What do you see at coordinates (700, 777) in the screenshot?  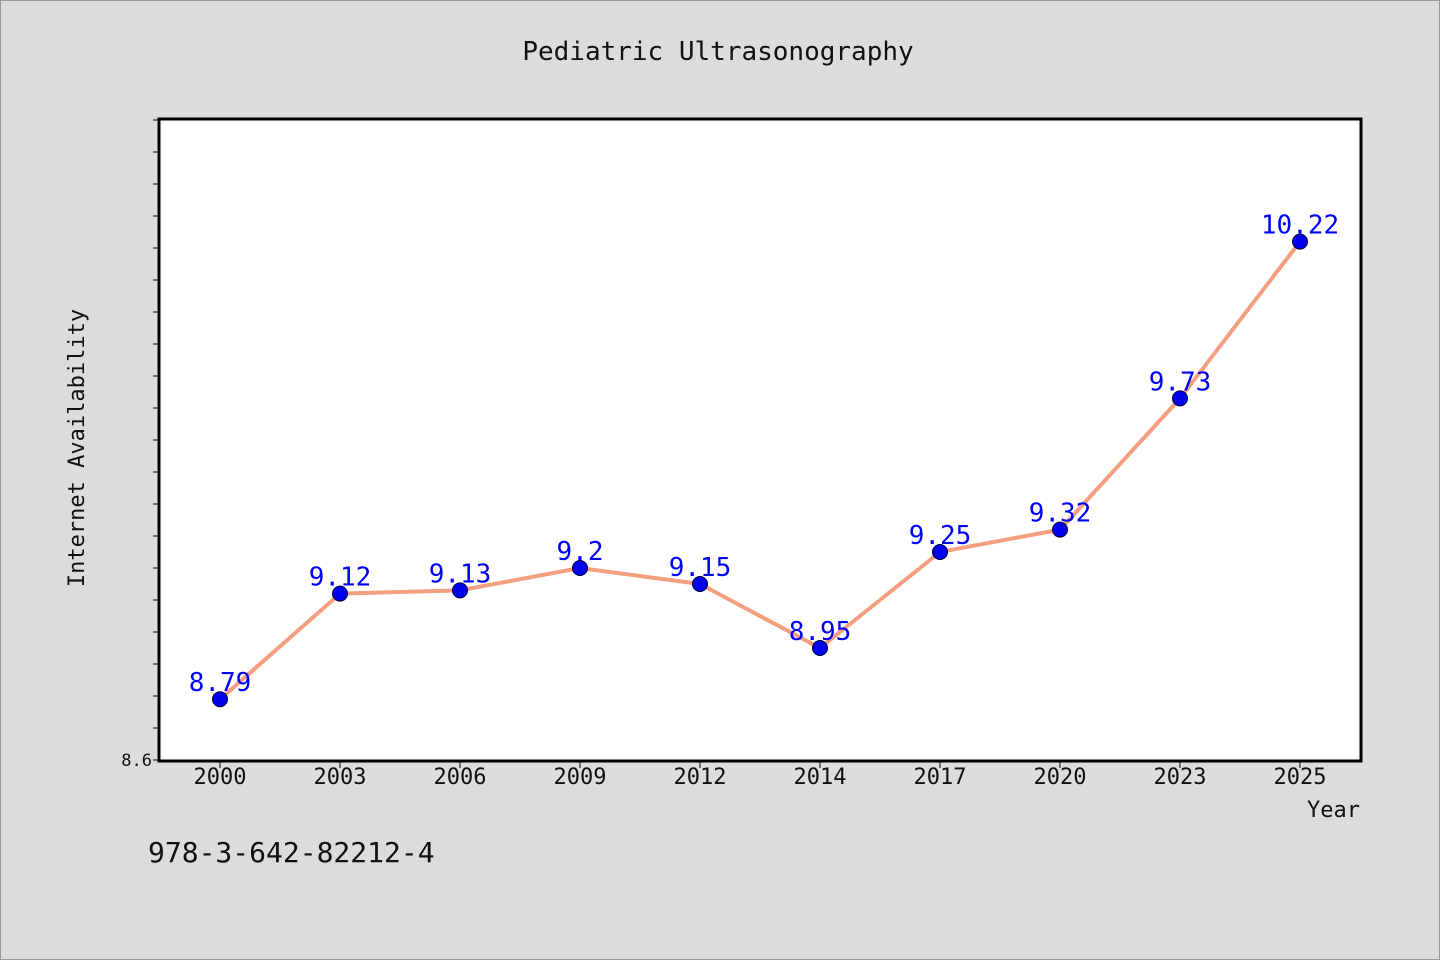 I see `x-tick-label: 2012` at bounding box center [700, 777].